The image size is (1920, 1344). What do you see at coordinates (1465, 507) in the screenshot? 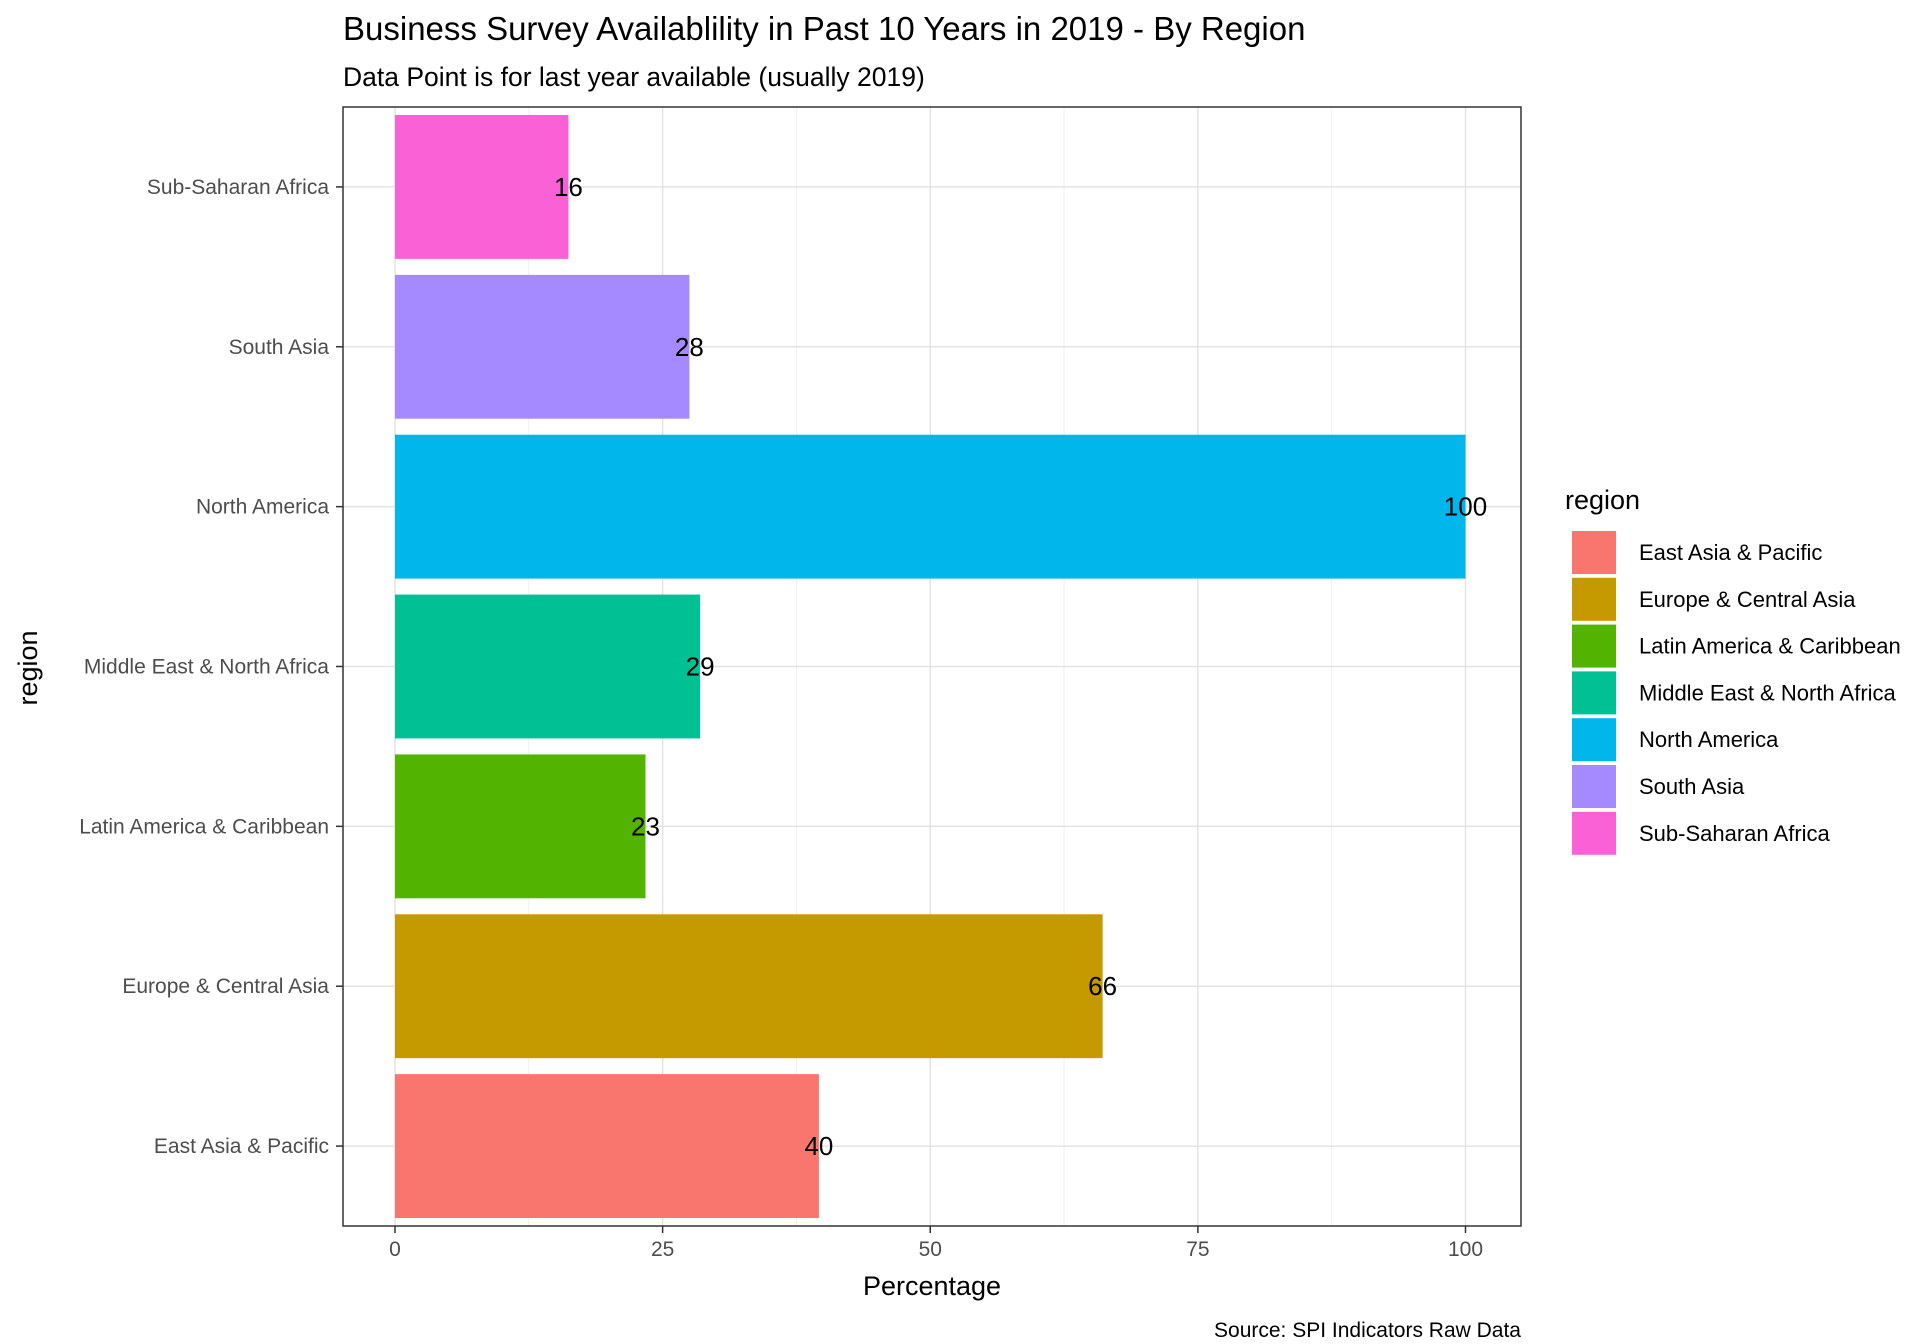
I see `bar-value-label: 100` at bounding box center [1465, 507].